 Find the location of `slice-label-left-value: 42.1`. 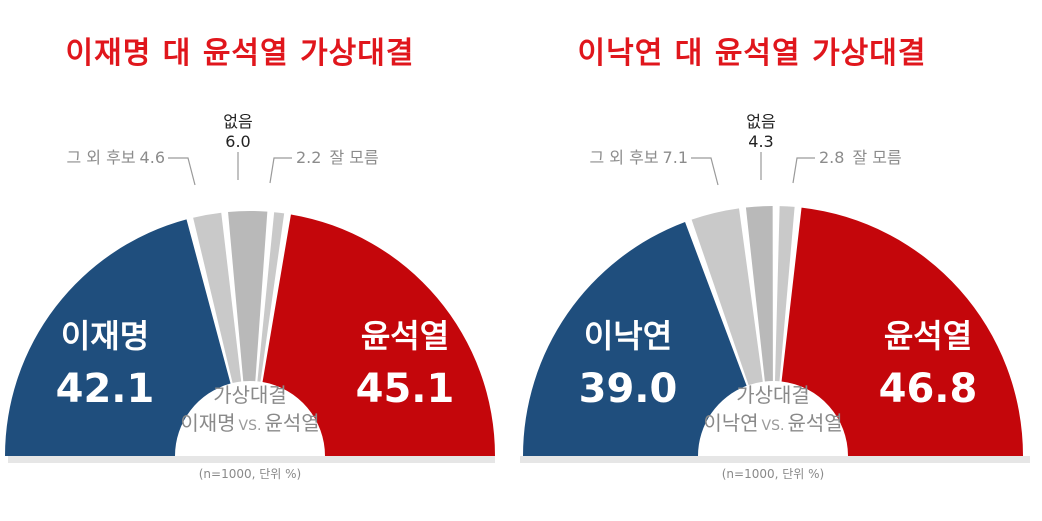

slice-label-left-value: 42.1 is located at coordinates (105, 389).